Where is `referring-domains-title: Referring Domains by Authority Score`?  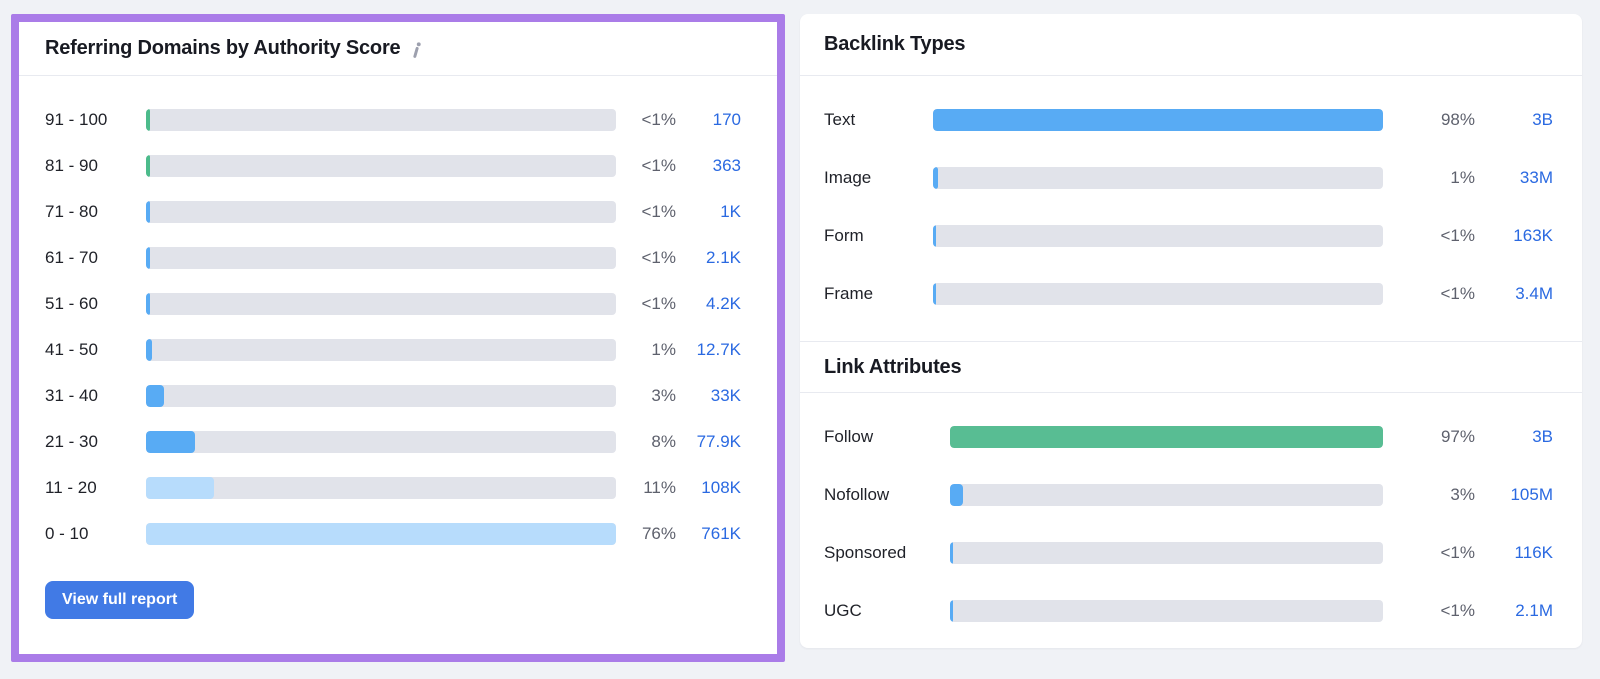
referring-domains-title: Referring Domains by Authority Score is located at coordinates (223, 48).